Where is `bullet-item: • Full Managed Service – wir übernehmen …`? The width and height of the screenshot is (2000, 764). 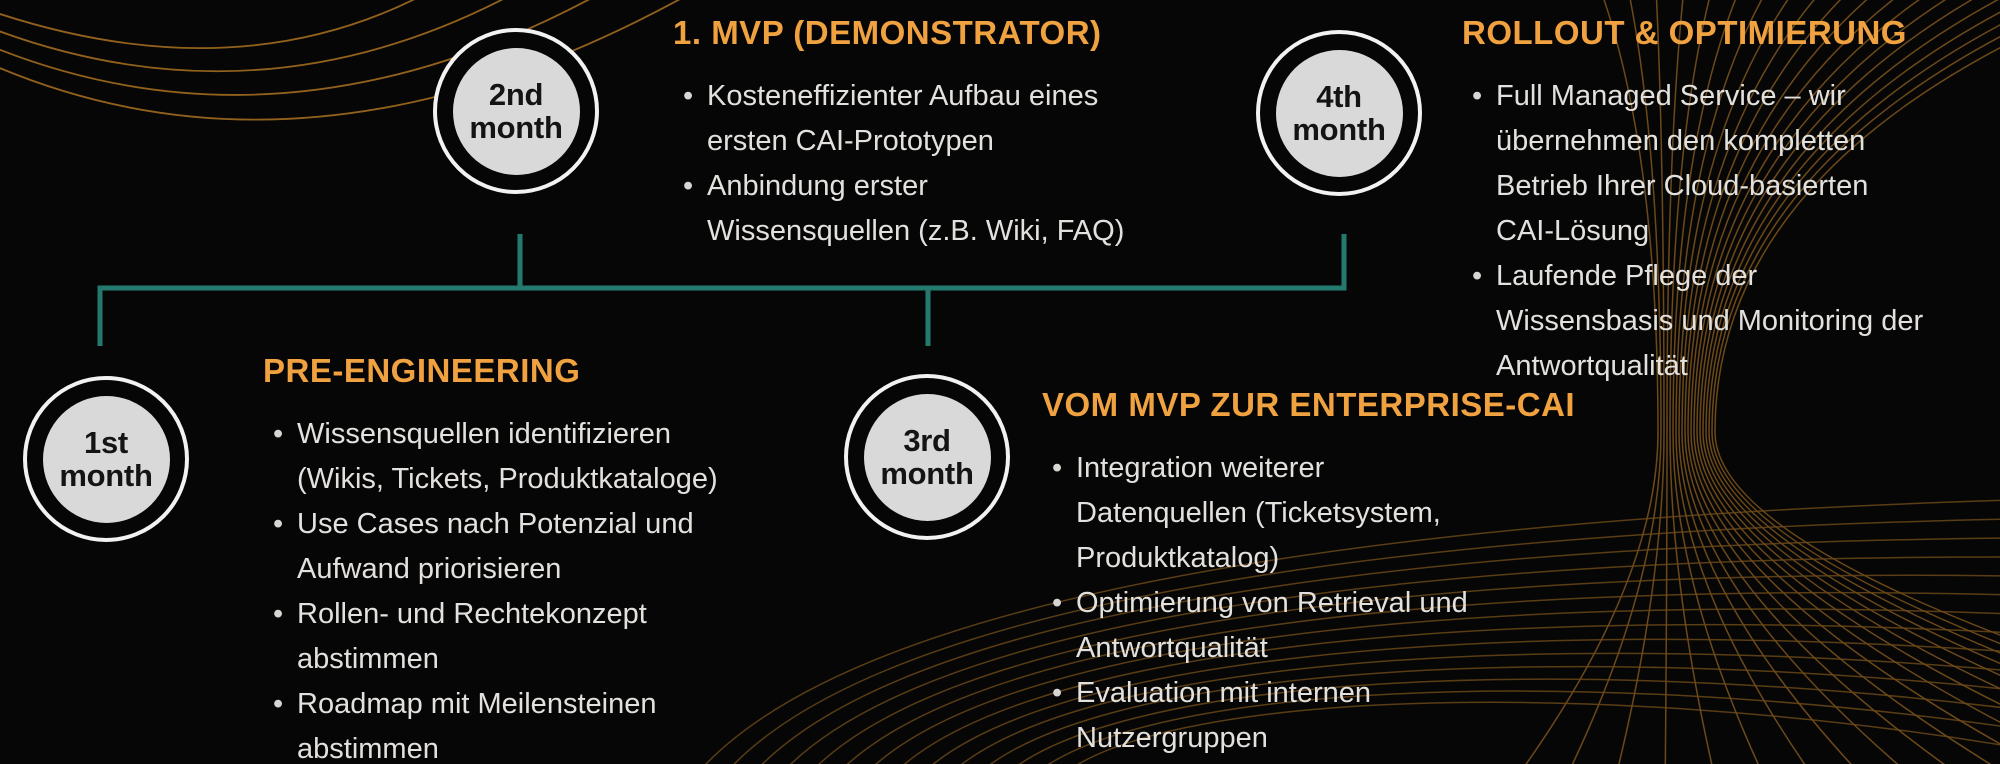 bullet-item: • Full Managed Service – wir übernehmen … is located at coordinates (1731, 164).